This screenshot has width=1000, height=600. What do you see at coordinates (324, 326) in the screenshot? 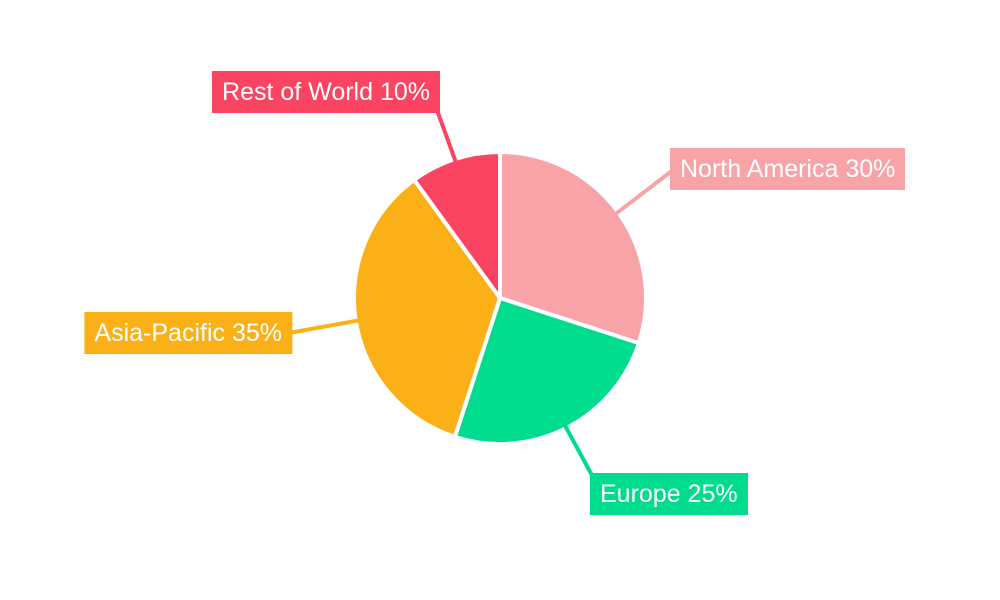
I see `leader-line-asia-pacific` at bounding box center [324, 326].